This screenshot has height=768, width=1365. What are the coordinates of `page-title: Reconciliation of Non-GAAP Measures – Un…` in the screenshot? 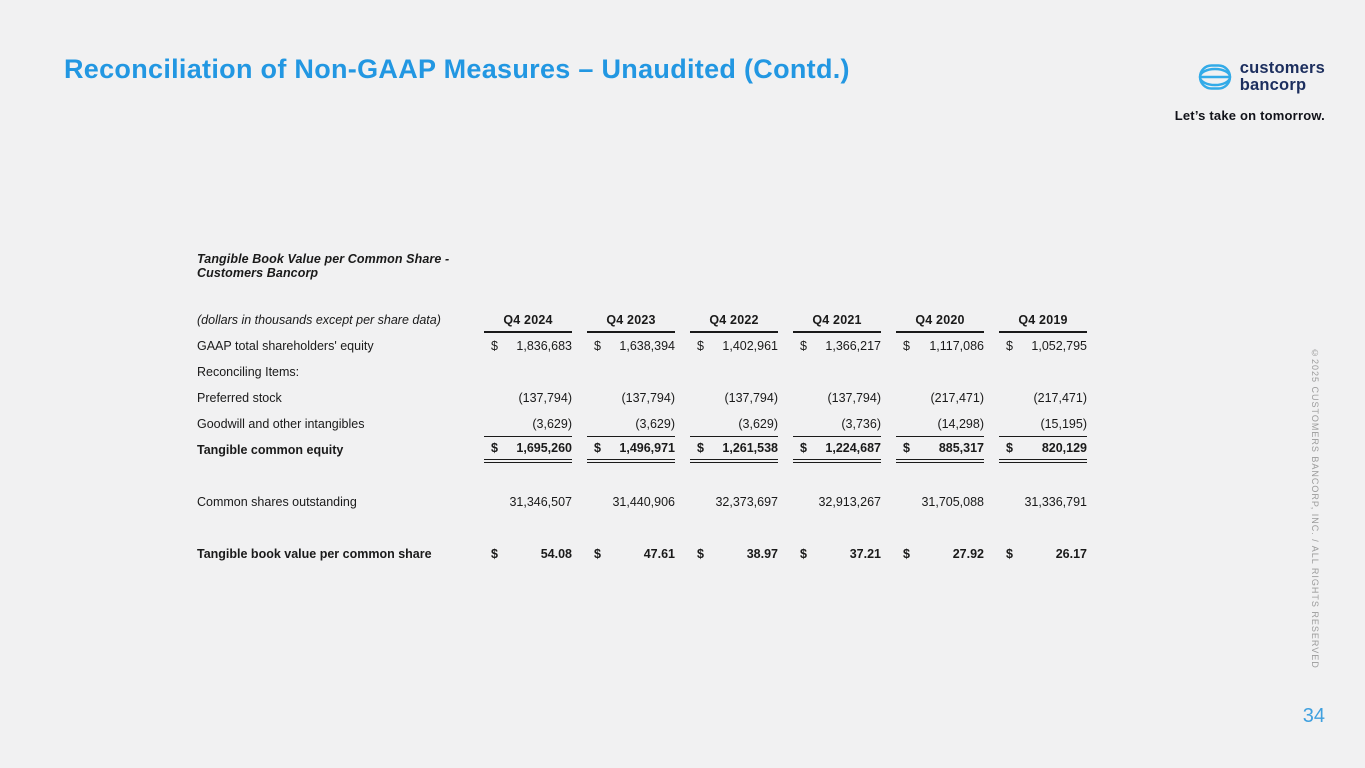 It's located at (457, 69).